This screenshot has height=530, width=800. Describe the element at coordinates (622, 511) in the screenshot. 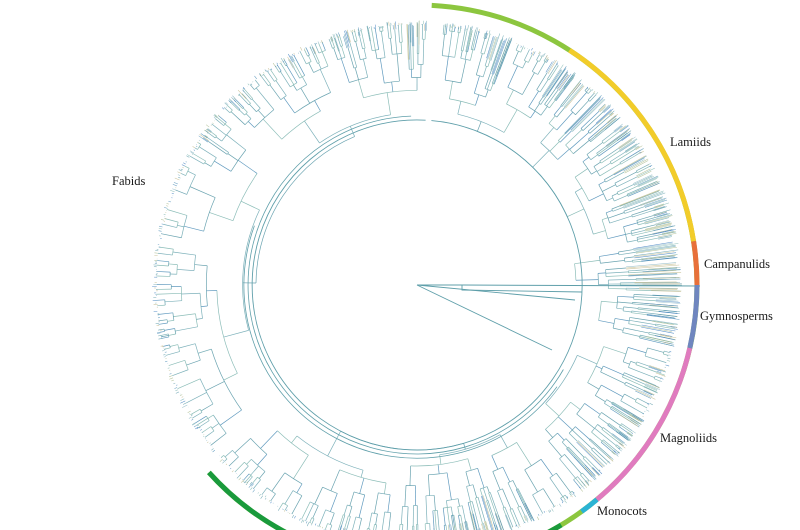

I see `label-monocots: Monocots` at that location.